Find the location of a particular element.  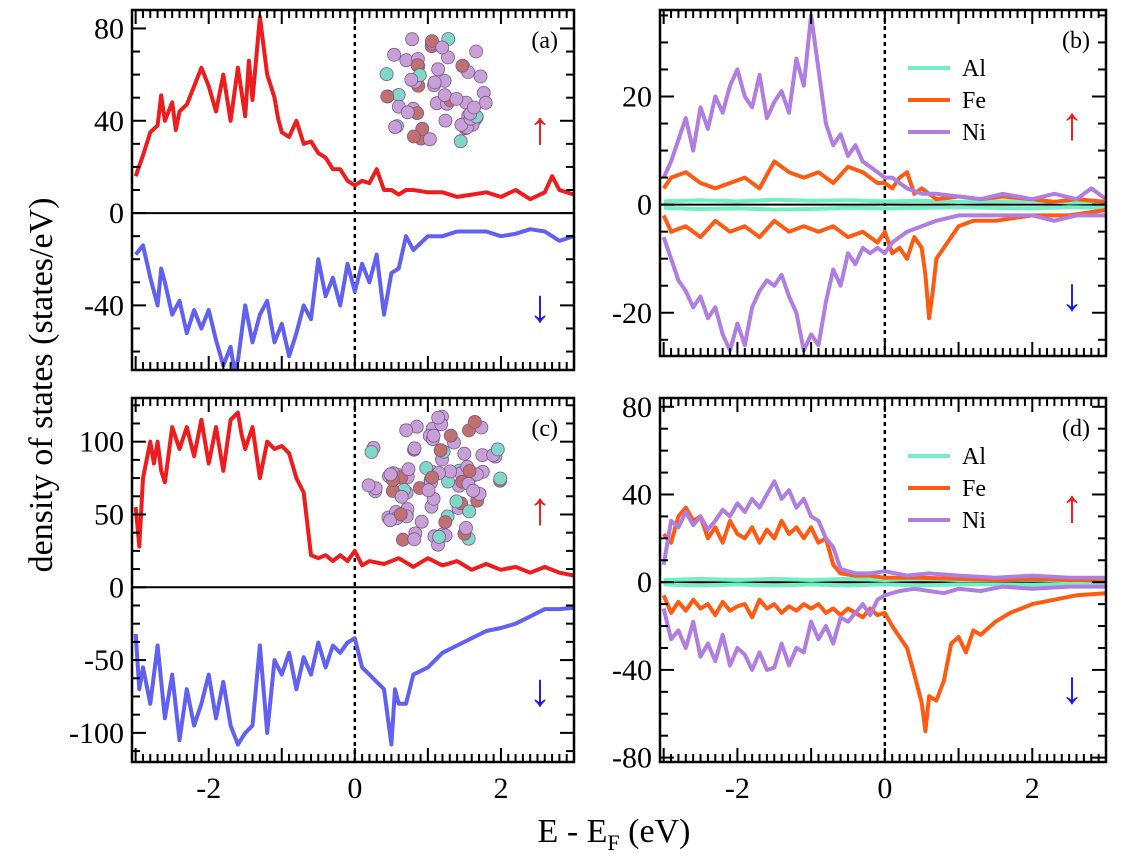

x-tick-label: 2 is located at coordinates (500, 788).